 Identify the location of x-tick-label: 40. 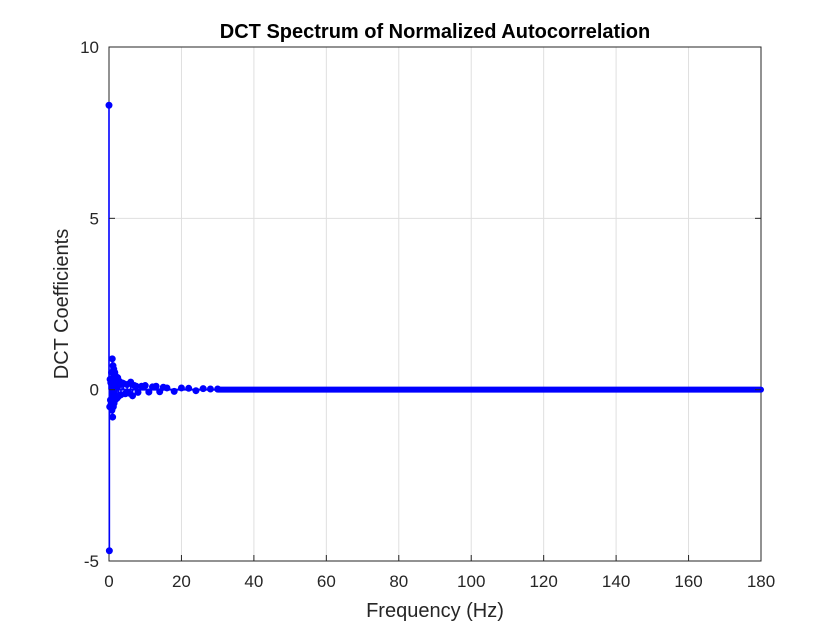
(253, 581).